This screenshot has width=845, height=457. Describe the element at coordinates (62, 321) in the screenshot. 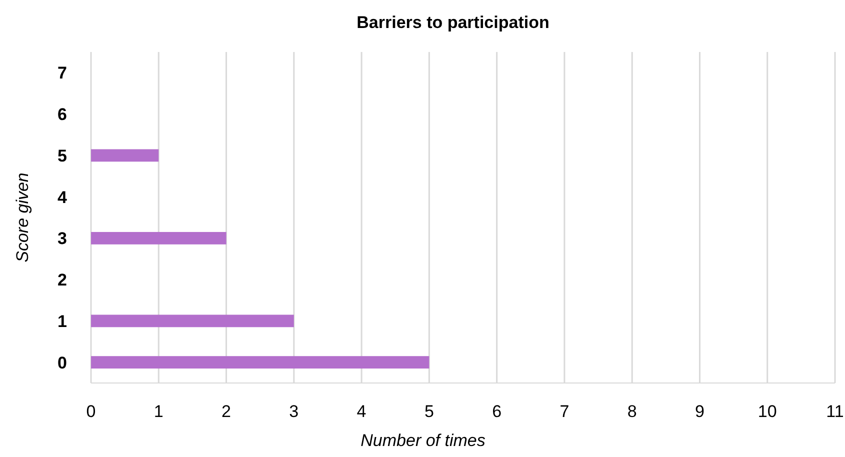

I see `y-tick-label: 1` at that location.